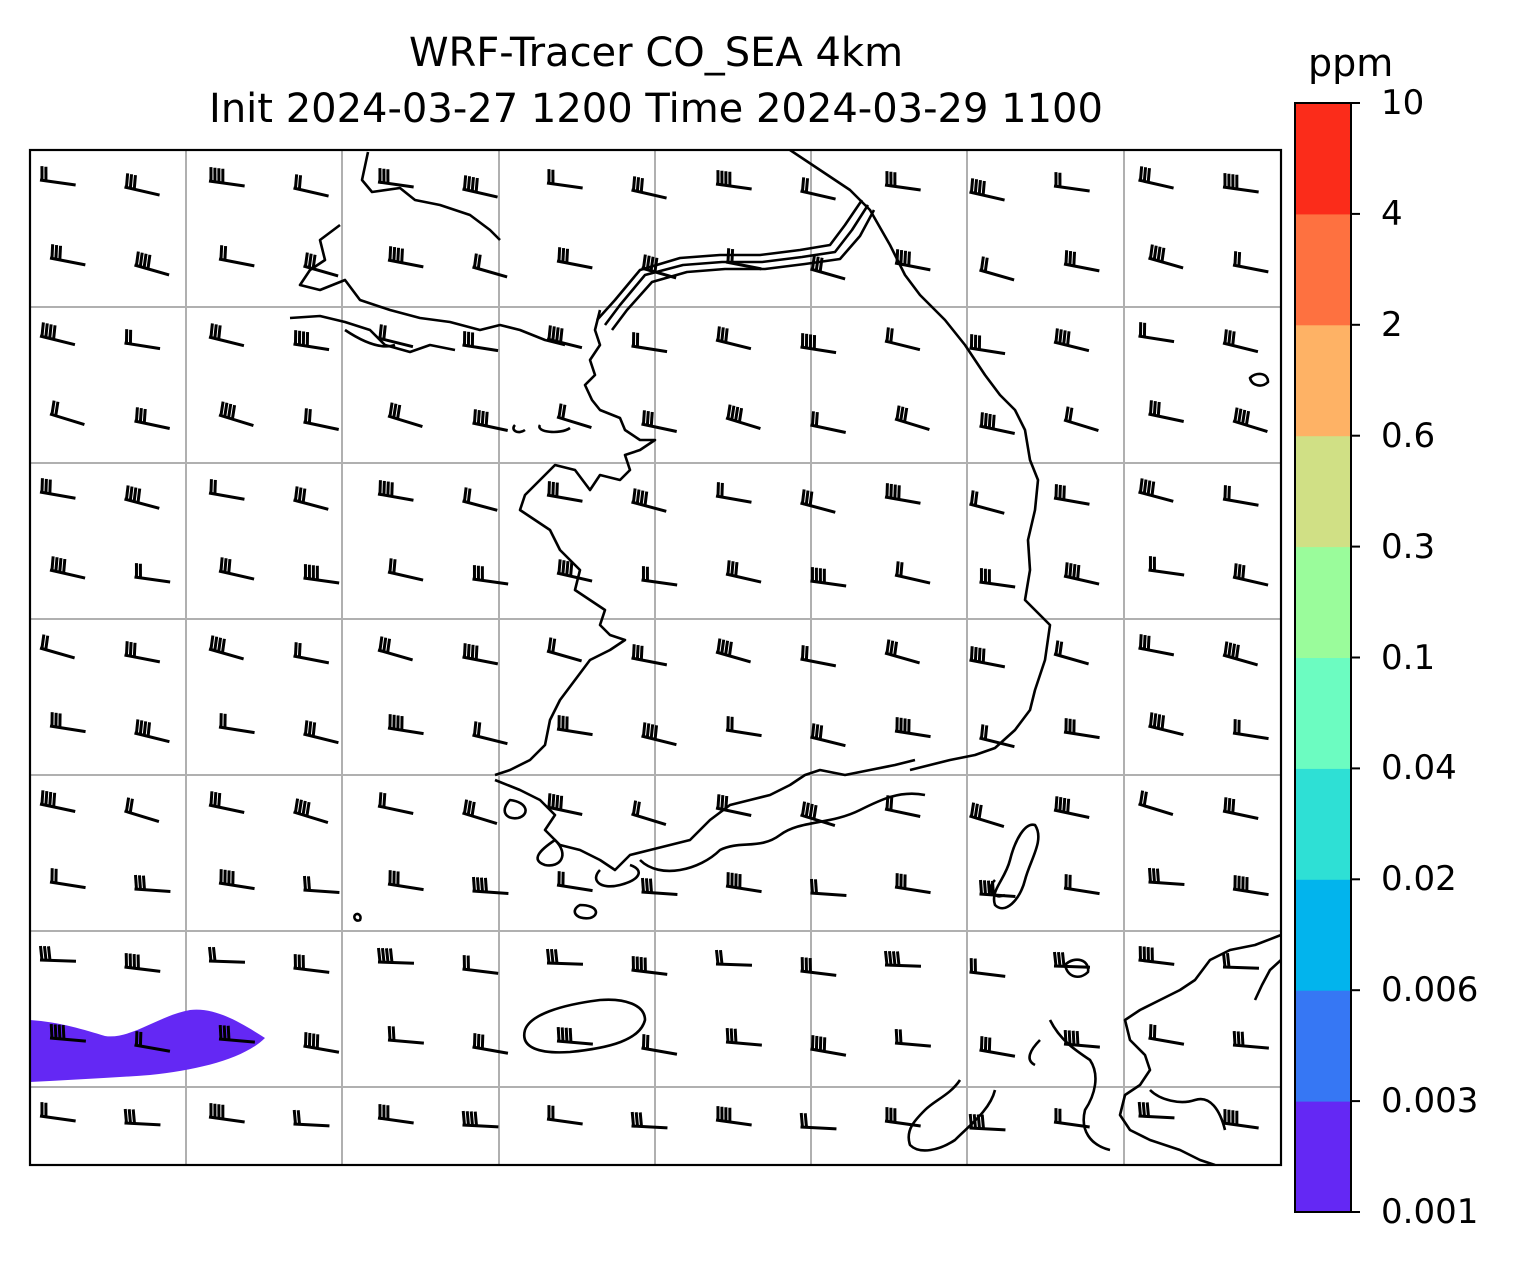 The width and height of the screenshot is (1528, 1267). What do you see at coordinates (1430, 990) in the screenshot?
I see `colorbar-tick-label: 0.006` at bounding box center [1430, 990].